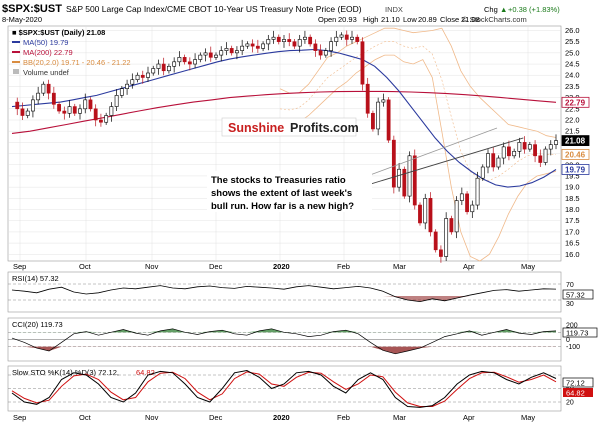 Image resolution: width=605 pixels, height=428 pixels. I want to click on price-tick-label: 18.0, so click(572, 209).